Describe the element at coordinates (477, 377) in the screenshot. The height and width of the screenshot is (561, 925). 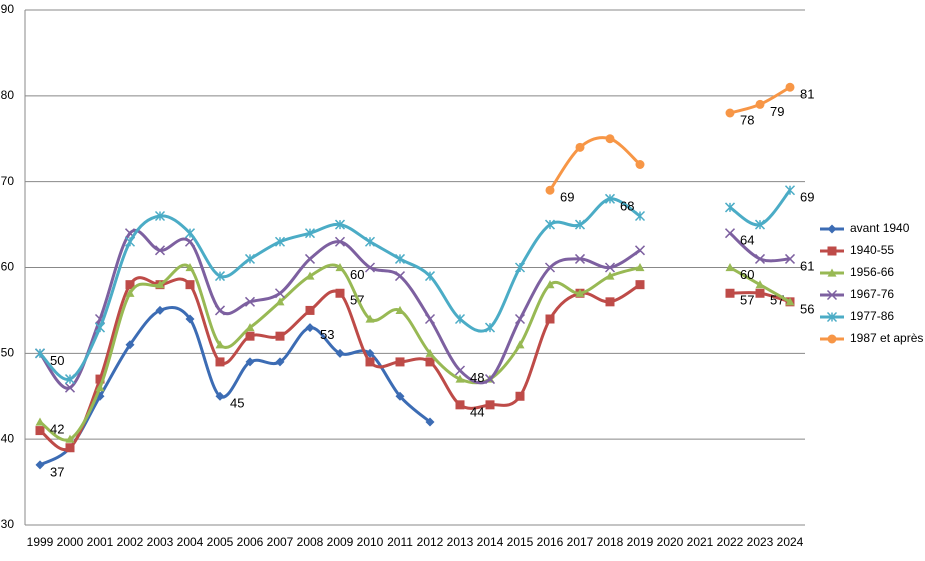
I see `data-label: 48` at that location.